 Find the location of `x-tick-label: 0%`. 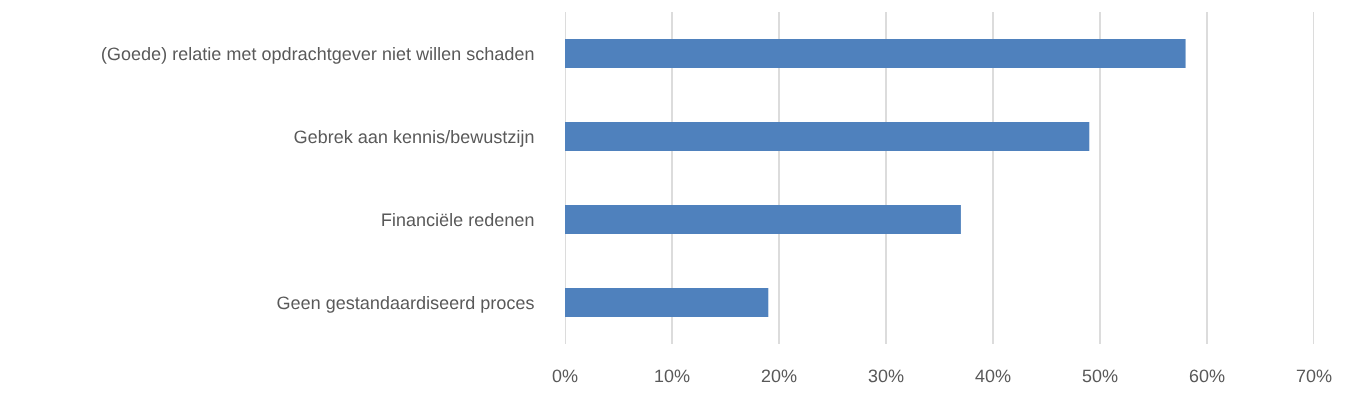

x-tick-label: 0% is located at coordinates (565, 376).